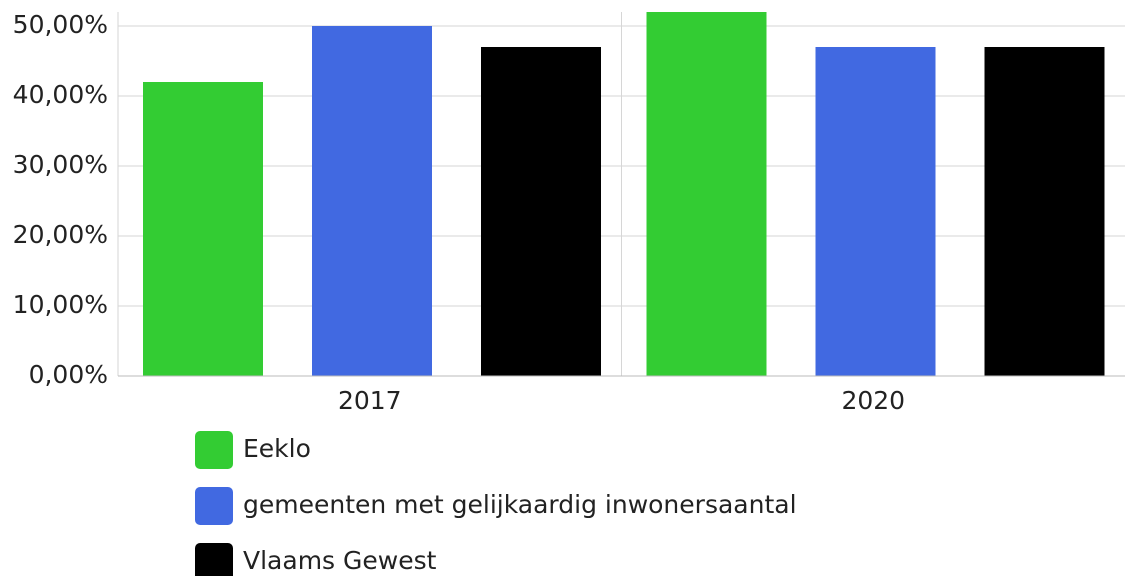 Image resolution: width=1125 pixels, height=576 pixels. What do you see at coordinates (873, 400) in the screenshot?
I see `x-tick-label: 2020` at bounding box center [873, 400].